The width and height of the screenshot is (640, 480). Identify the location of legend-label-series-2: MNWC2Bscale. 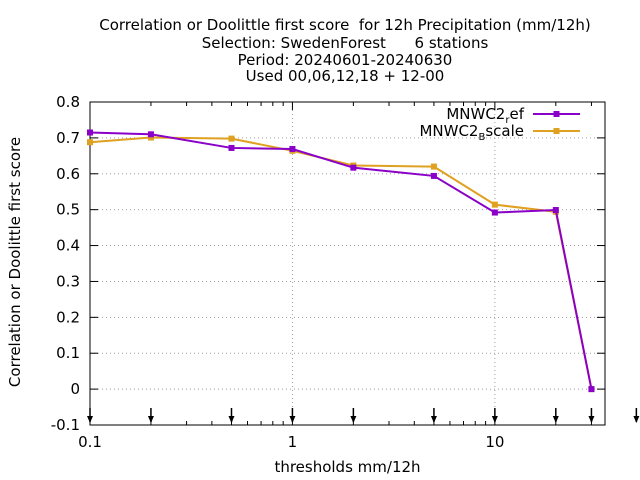
(471, 132).